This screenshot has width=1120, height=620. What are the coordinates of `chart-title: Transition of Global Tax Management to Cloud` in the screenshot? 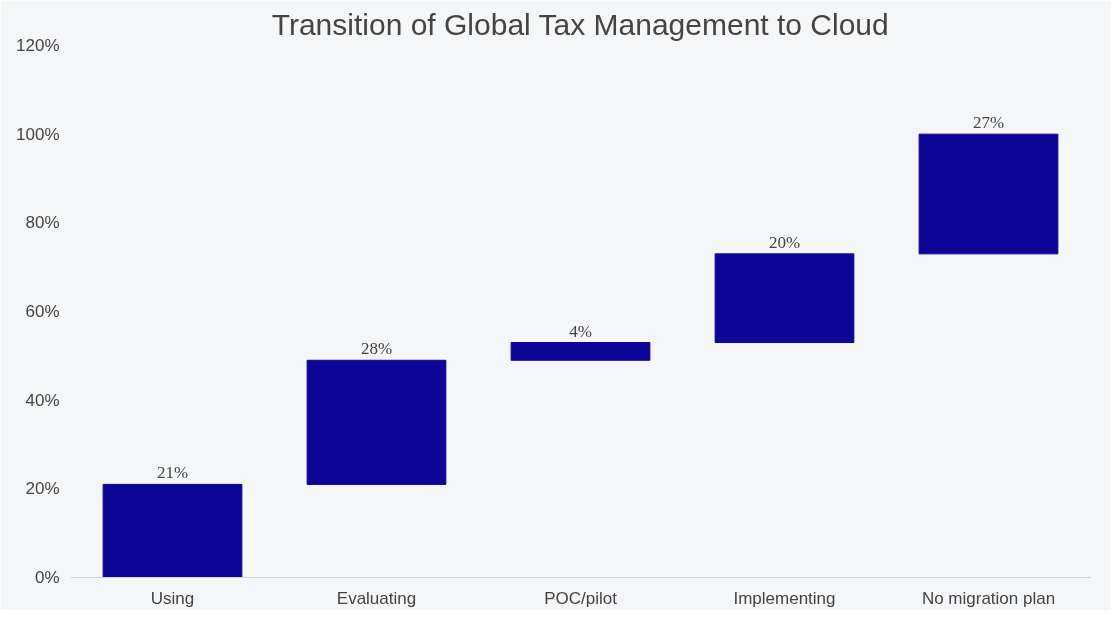 It's located at (580, 24).